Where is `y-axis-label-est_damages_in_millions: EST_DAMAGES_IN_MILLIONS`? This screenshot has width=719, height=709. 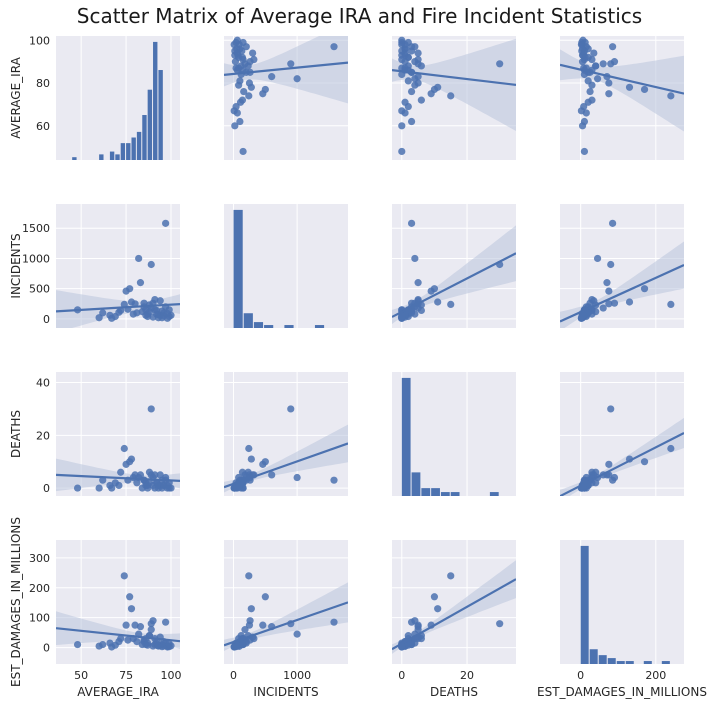
y-axis-label-est_damages_in_millions: EST_DAMAGES_IN_MILLIONS is located at coordinates (16, 602).